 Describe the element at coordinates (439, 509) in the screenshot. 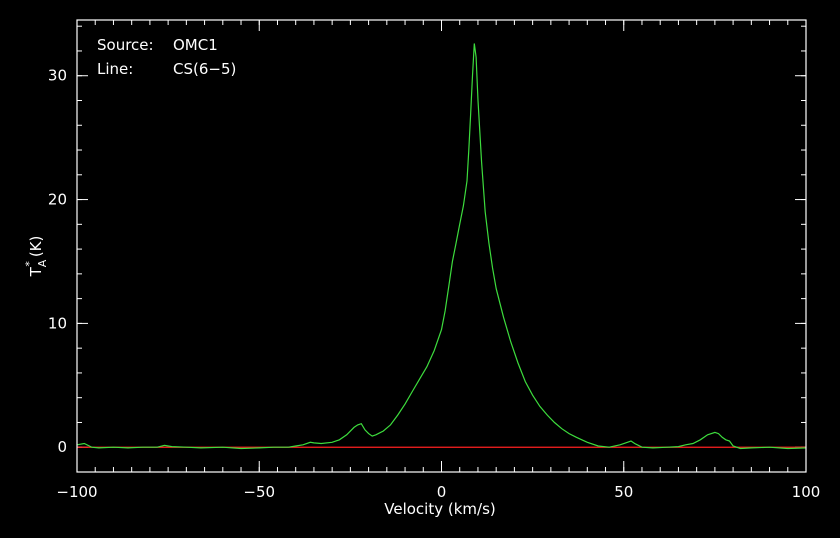

I see `x-axis-label: Velocity (km/s)` at that location.